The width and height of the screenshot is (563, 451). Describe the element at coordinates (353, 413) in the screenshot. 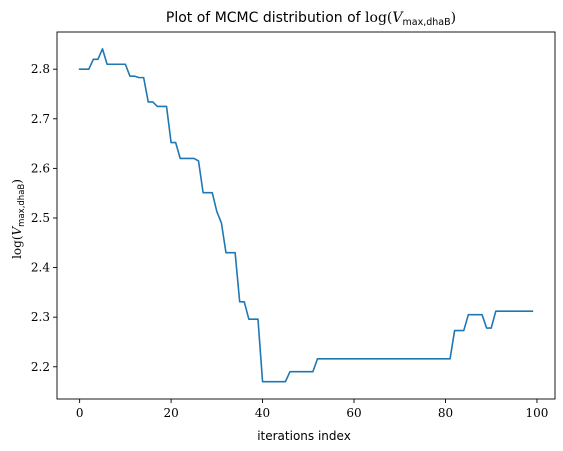

I see `x-tick-label: 60` at that location.